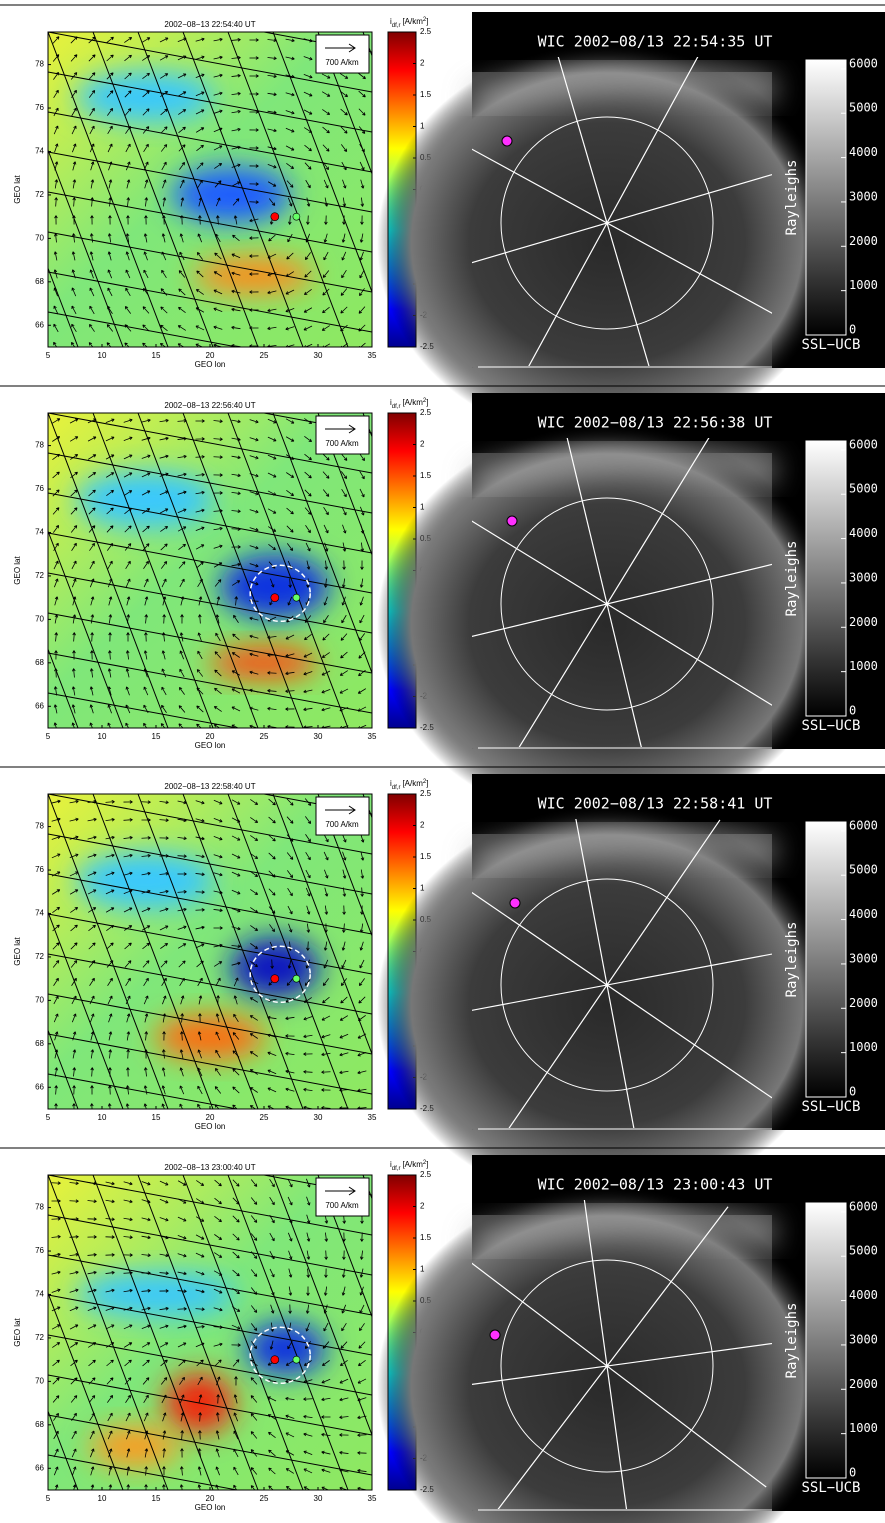 This screenshot has height=1523, width=885. What do you see at coordinates (342, 62) in the screenshot?
I see `scale-label: 700 A/km` at bounding box center [342, 62].